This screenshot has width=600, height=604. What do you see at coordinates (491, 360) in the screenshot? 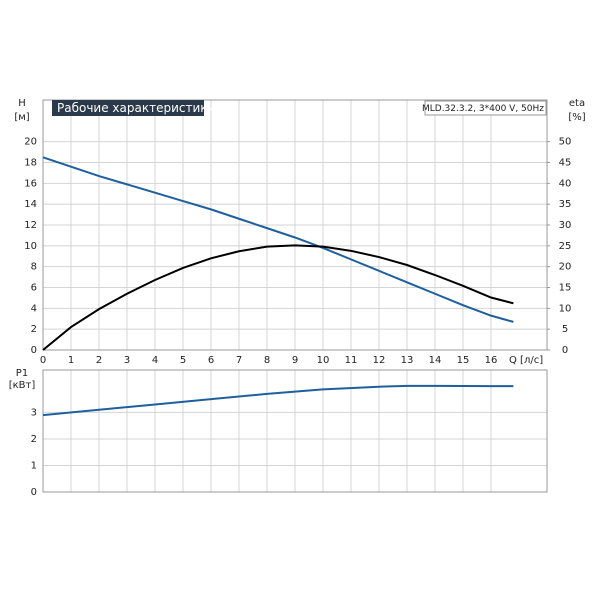
I see `x-tick-label: 16` at bounding box center [491, 360].